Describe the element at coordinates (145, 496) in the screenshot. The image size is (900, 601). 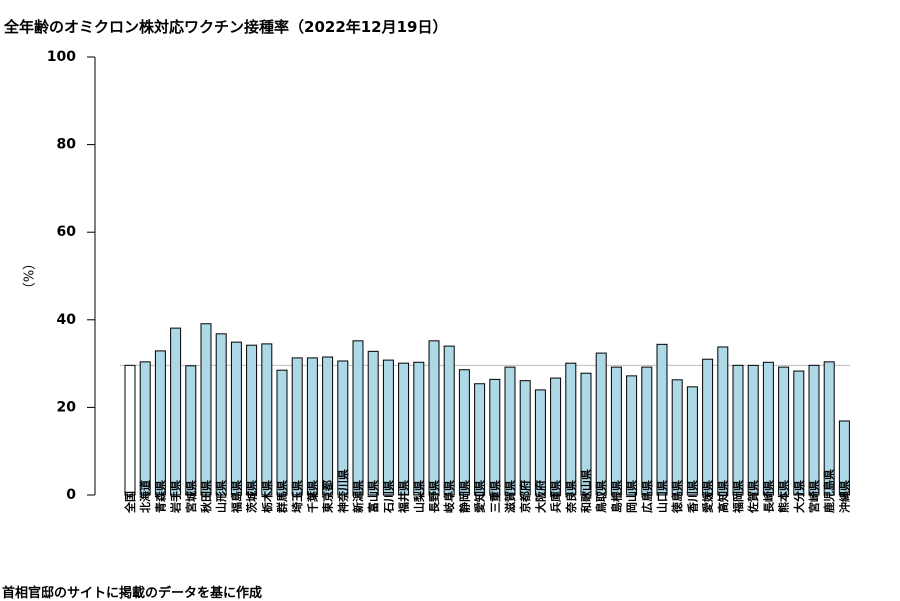
I see `x-tick-label: 北海道` at that location.